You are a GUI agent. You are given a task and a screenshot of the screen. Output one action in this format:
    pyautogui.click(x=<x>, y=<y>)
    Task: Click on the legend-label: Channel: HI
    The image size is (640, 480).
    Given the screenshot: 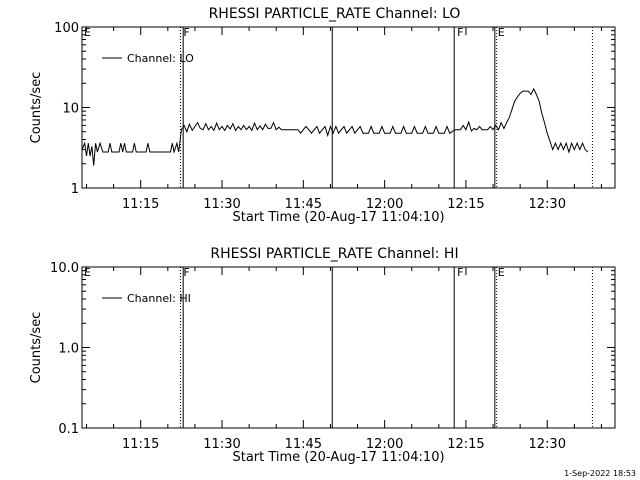 What is the action you would take?
    pyautogui.click(x=159, y=298)
    